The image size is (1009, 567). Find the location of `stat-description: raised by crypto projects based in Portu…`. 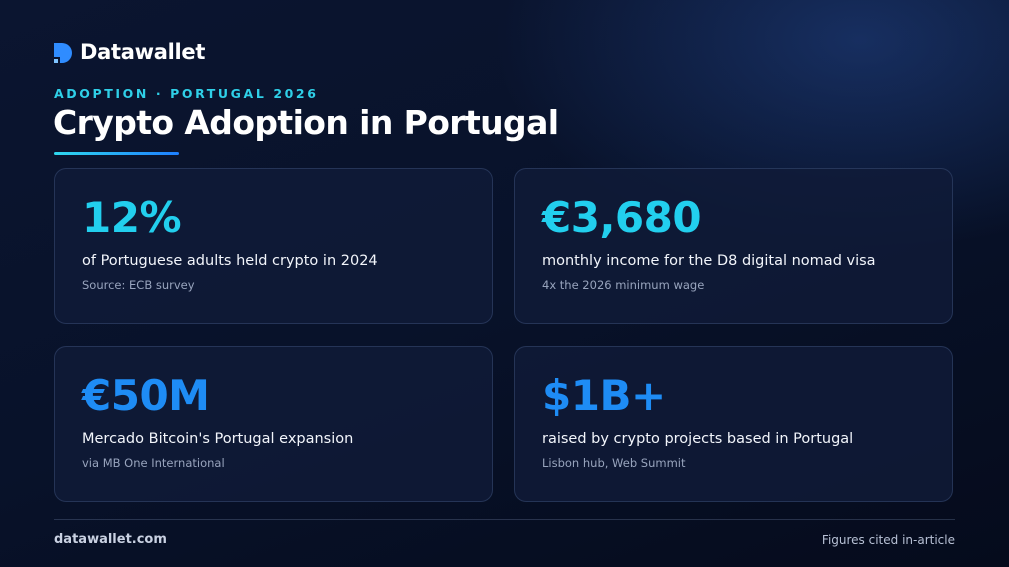

stat-description: raised by crypto projects based in Portu… is located at coordinates (698, 439).